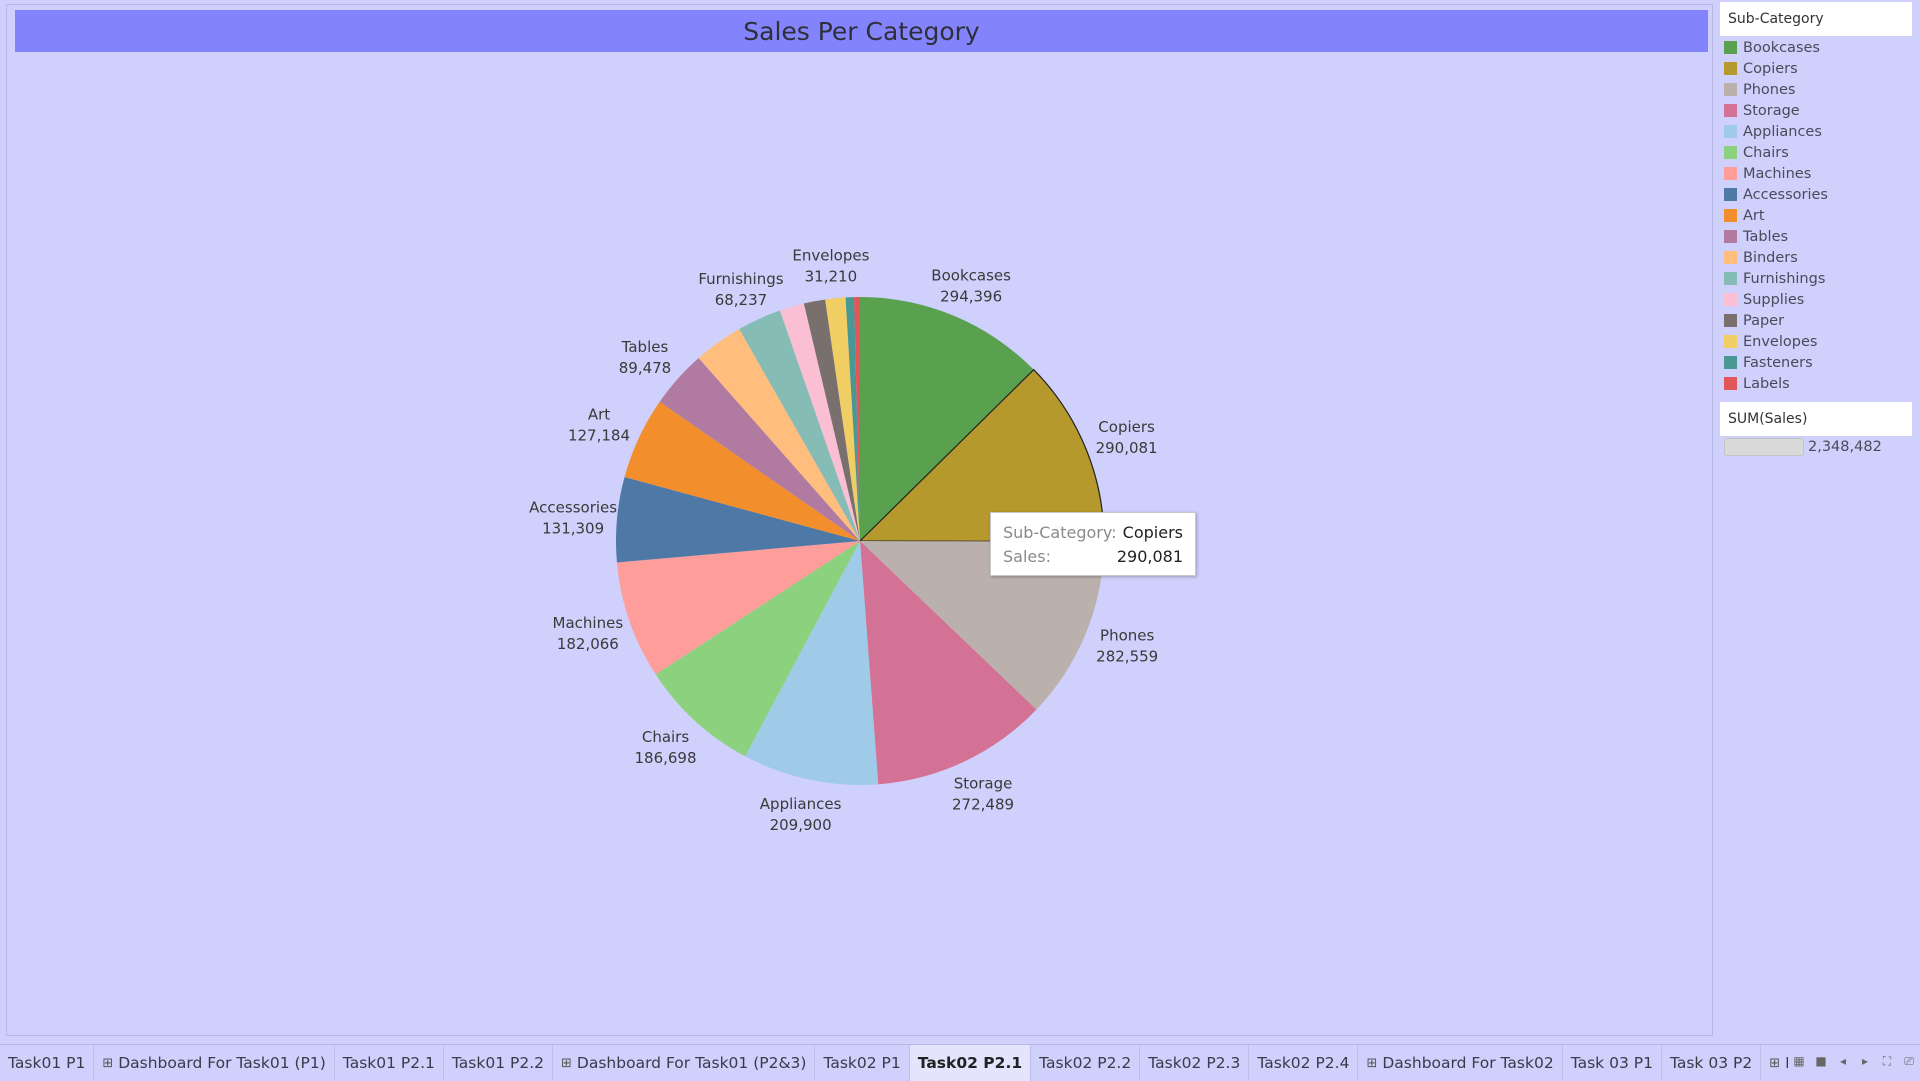  Describe the element at coordinates (812, 663) in the screenshot. I see `pie-slice-appliances` at that location.